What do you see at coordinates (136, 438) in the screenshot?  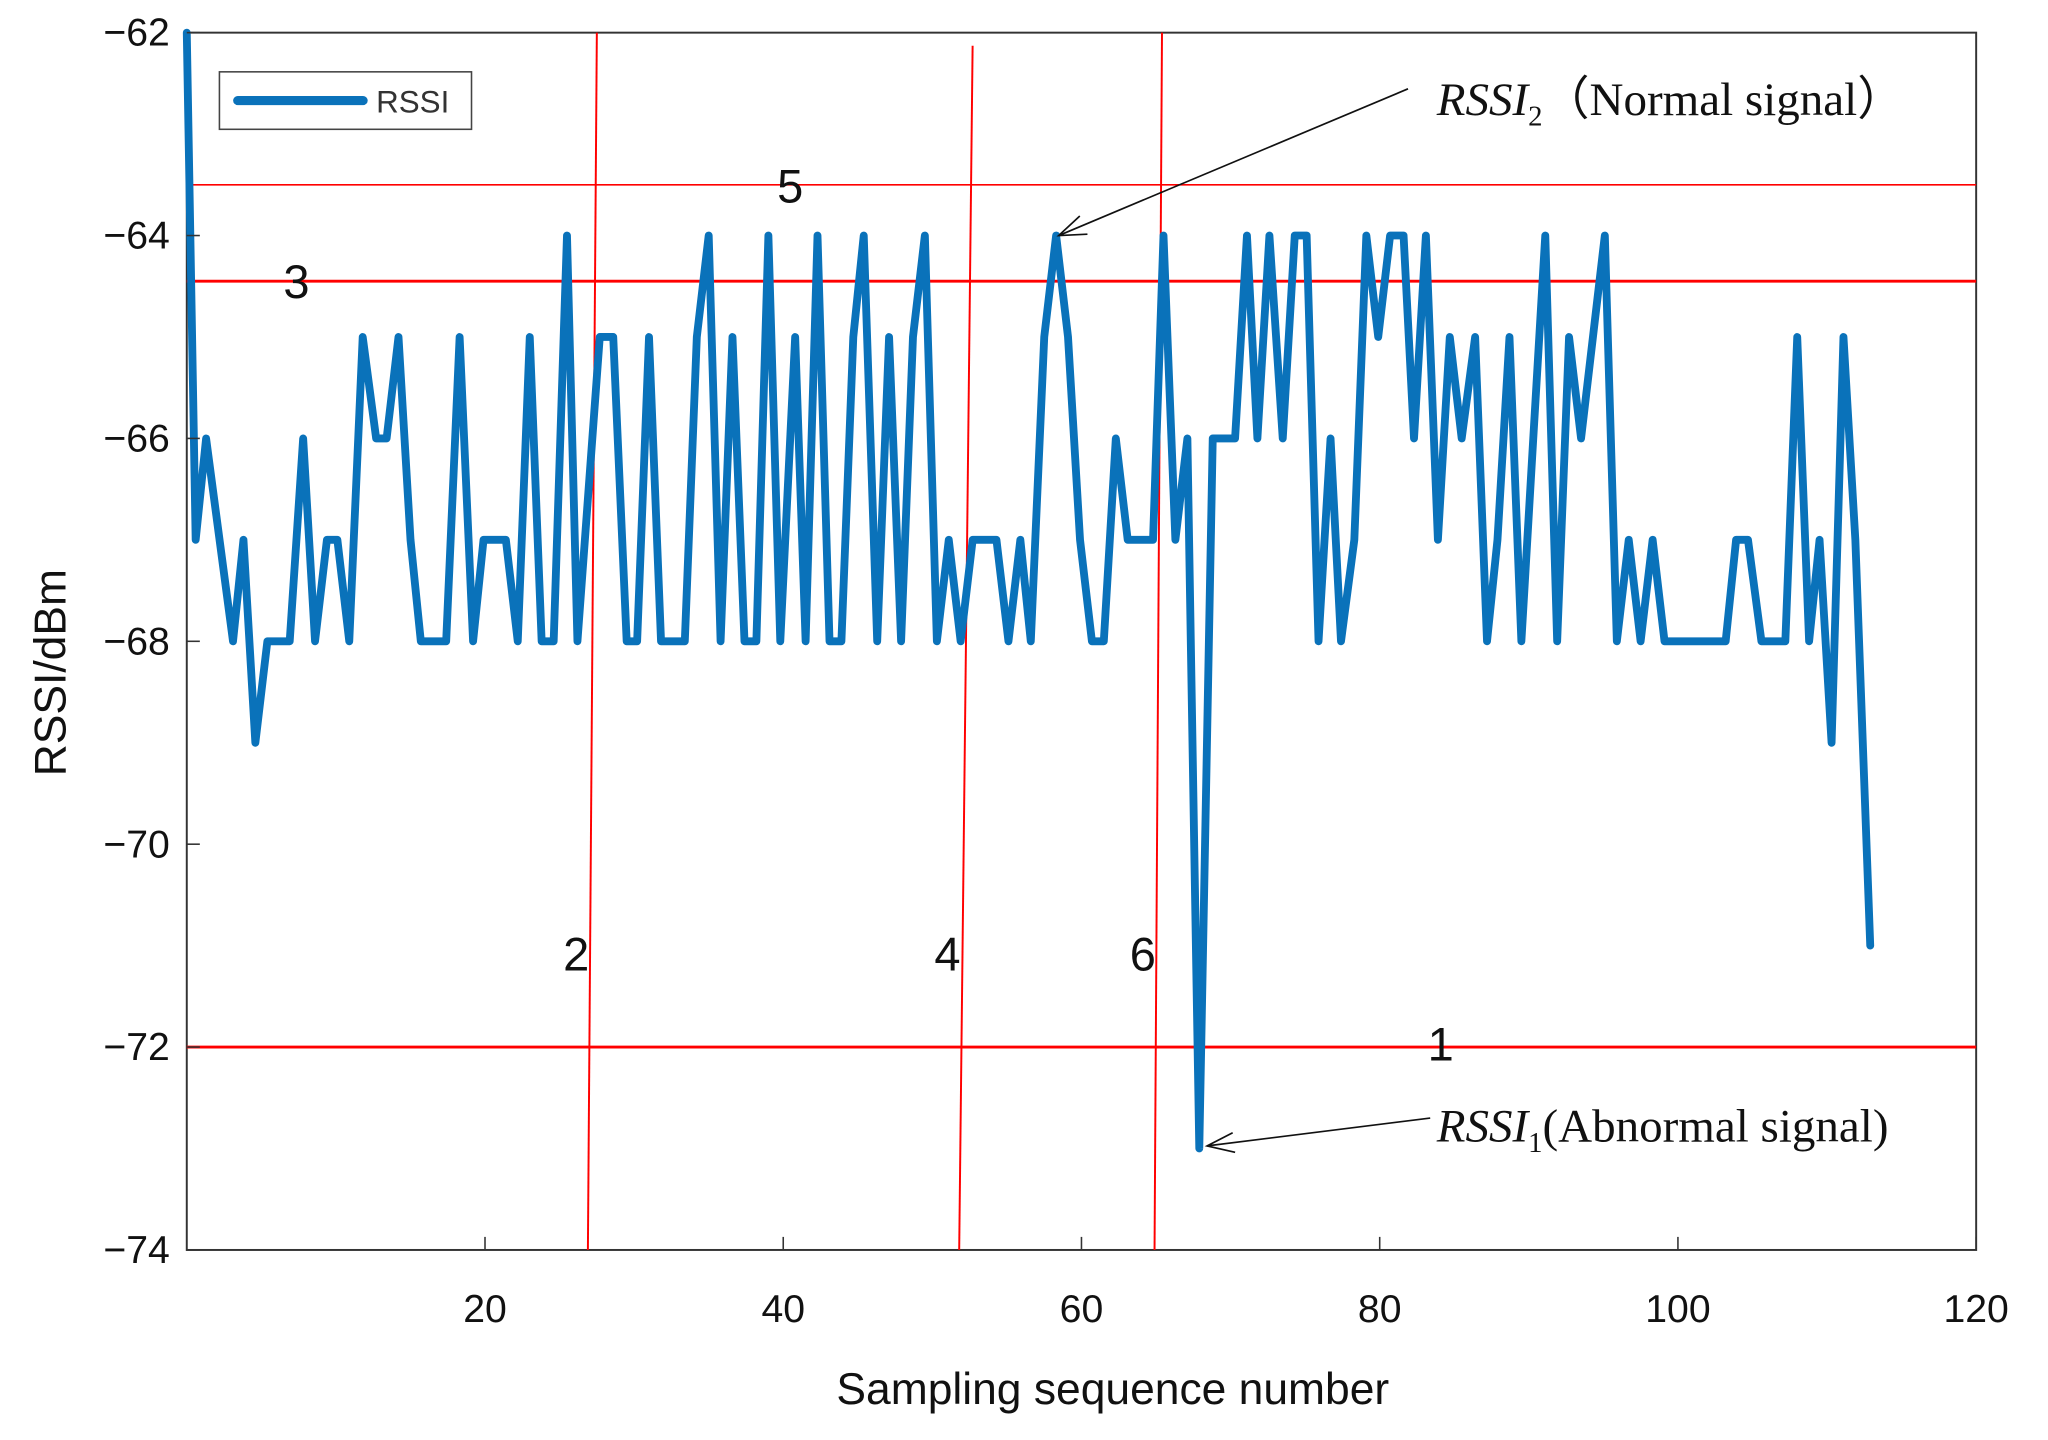 I see `y-tick-label: −66` at bounding box center [136, 438].